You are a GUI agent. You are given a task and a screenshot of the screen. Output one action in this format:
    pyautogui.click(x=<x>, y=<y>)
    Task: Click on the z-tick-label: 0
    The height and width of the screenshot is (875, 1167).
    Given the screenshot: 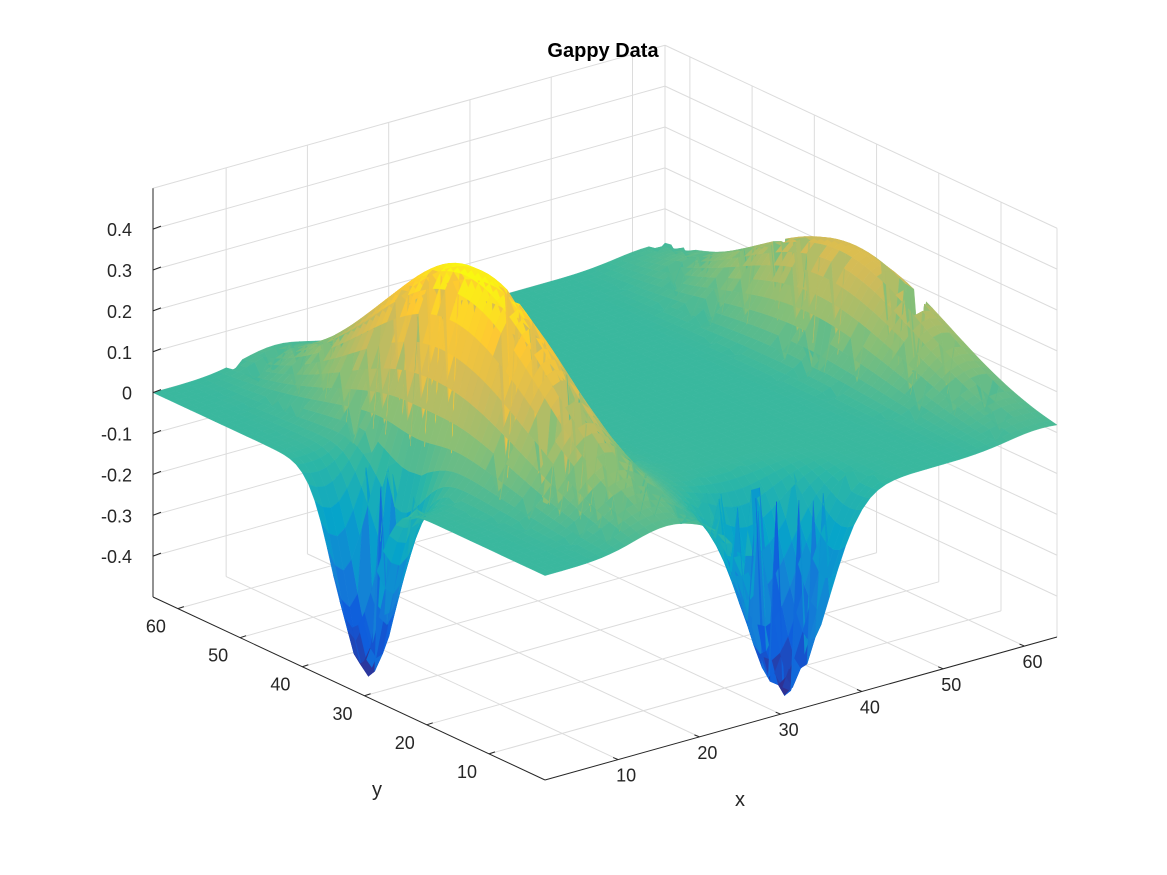 What is the action you would take?
    pyautogui.click(x=127, y=394)
    